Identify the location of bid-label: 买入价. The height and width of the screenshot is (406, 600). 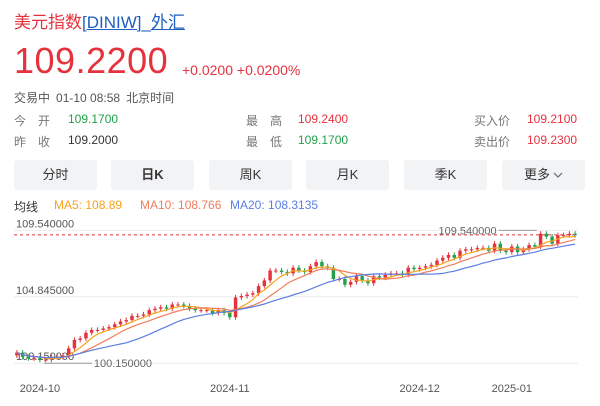
(492, 121).